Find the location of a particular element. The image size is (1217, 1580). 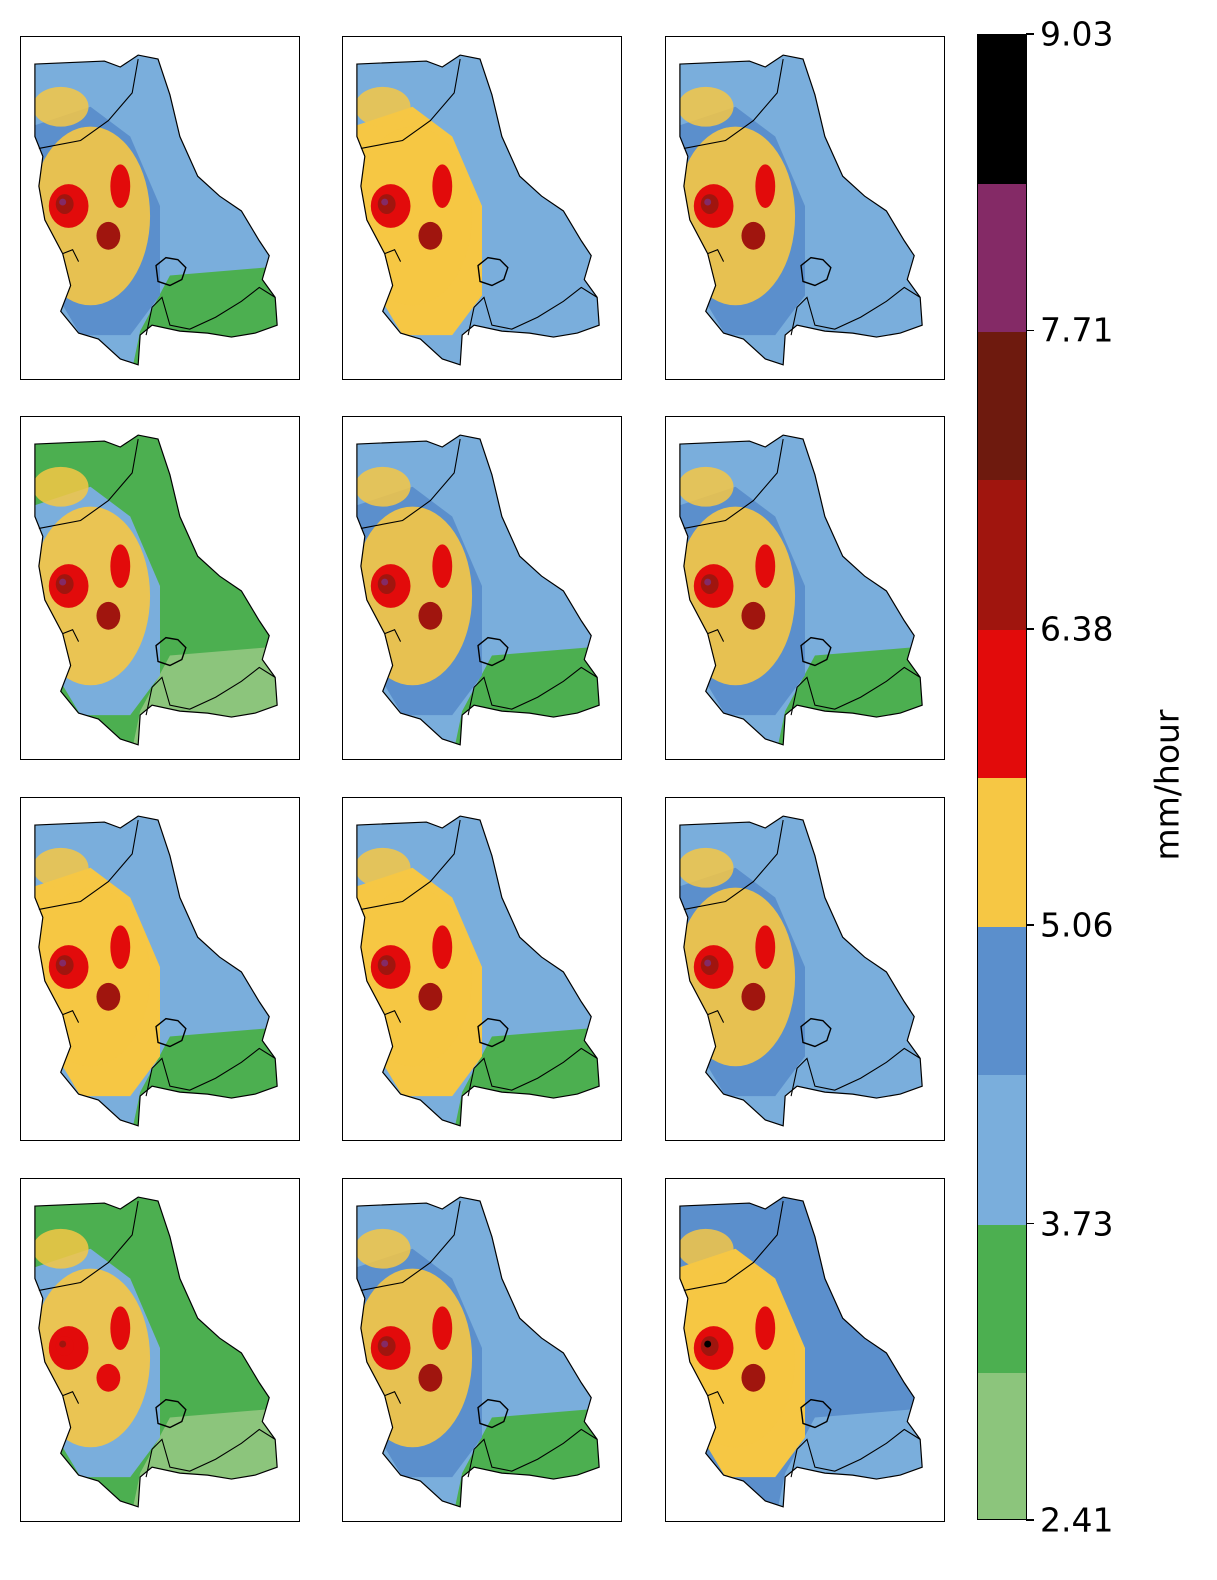

colorbar-tick-label: 7.71 is located at coordinates (1077, 330).